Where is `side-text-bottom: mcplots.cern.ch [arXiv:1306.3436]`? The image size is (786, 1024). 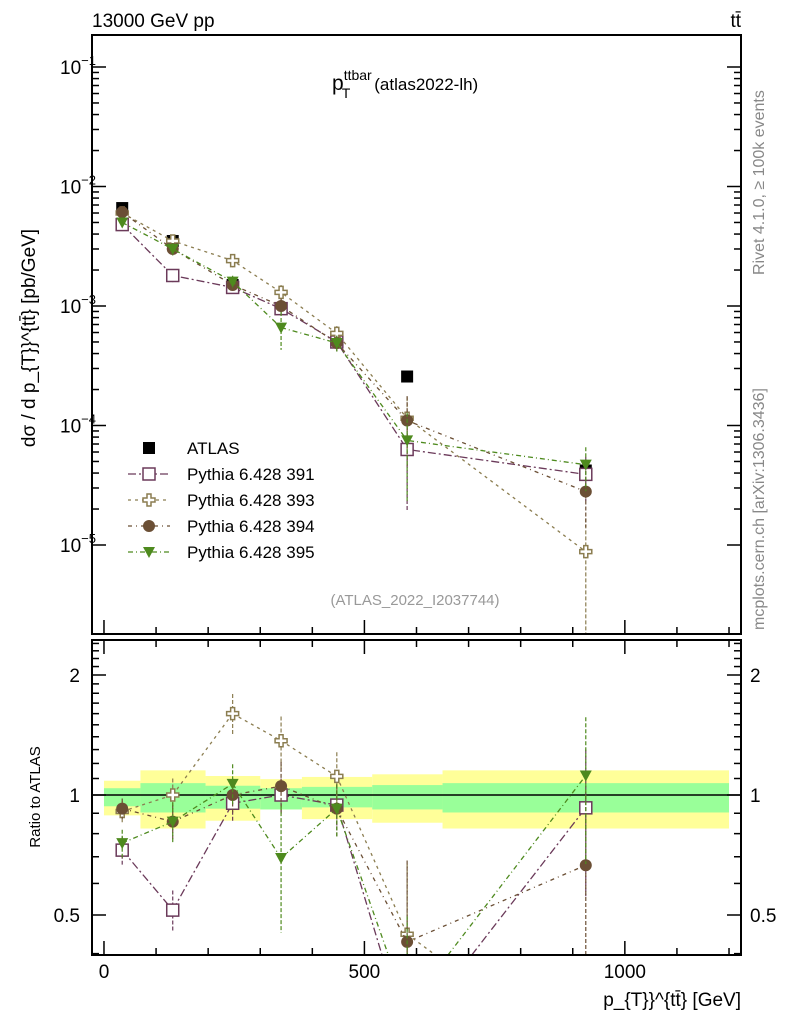
side-text-bottom: mcplots.cern.ch [arXiv:1306.3436] is located at coordinates (759, 509).